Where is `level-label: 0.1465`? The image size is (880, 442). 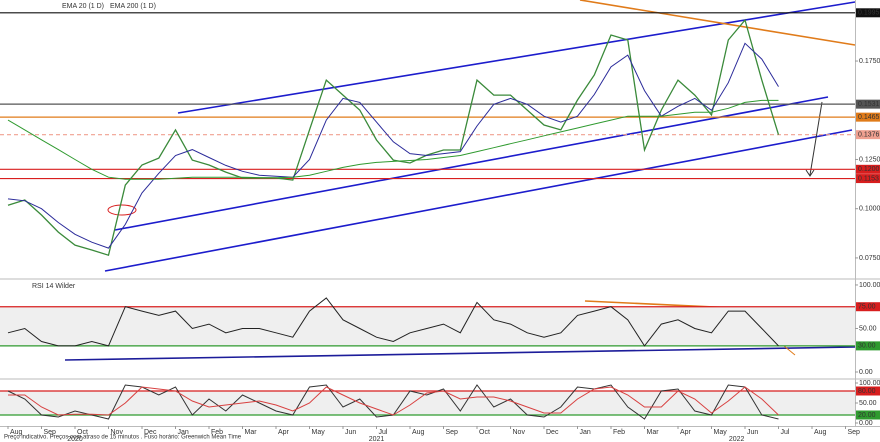 level-label: 0.1465 is located at coordinates (869, 117).